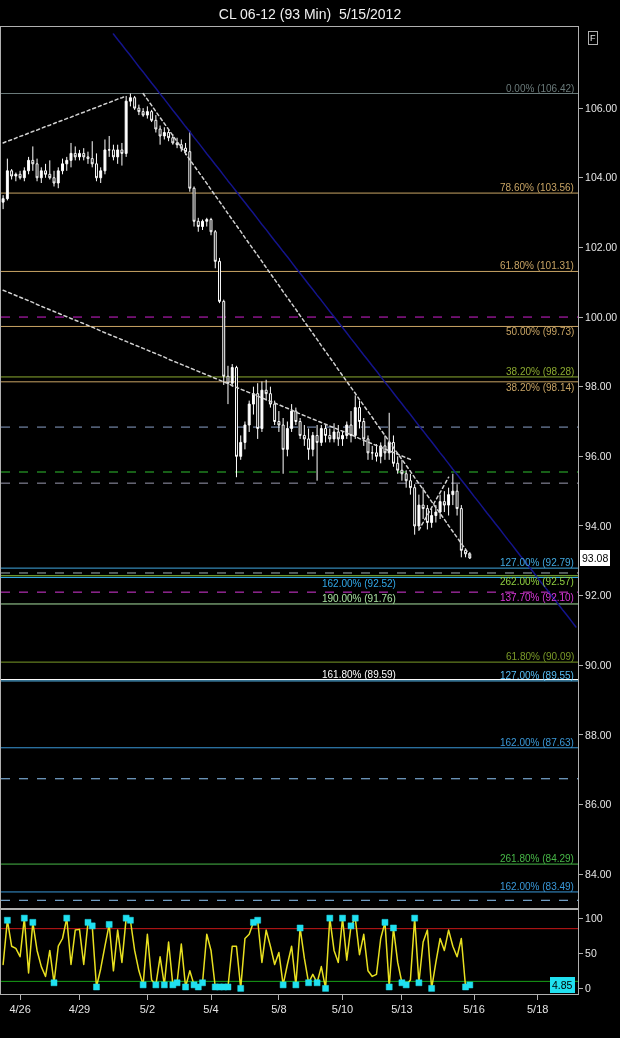  Describe the element at coordinates (598, 525) in the screenshot. I see `y-tick-label: 94.00` at that location.